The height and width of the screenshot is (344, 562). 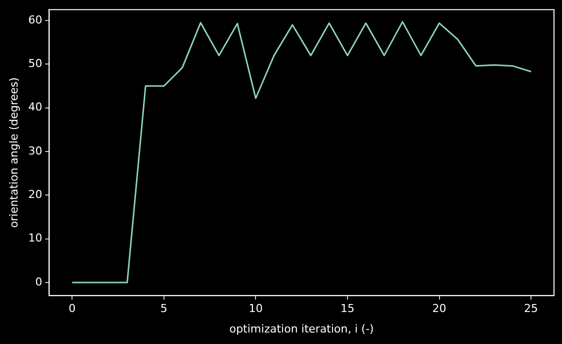 I want to click on y-tick-label: 30, so click(x=35, y=151).